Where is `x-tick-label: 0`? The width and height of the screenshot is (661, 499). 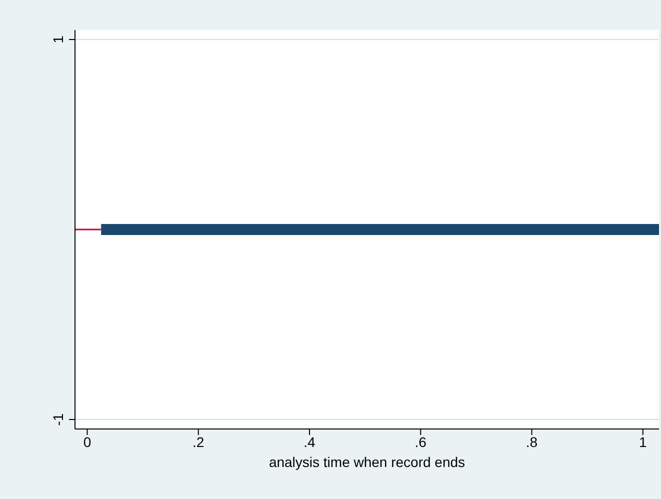 x-tick-label: 0 is located at coordinates (87, 442).